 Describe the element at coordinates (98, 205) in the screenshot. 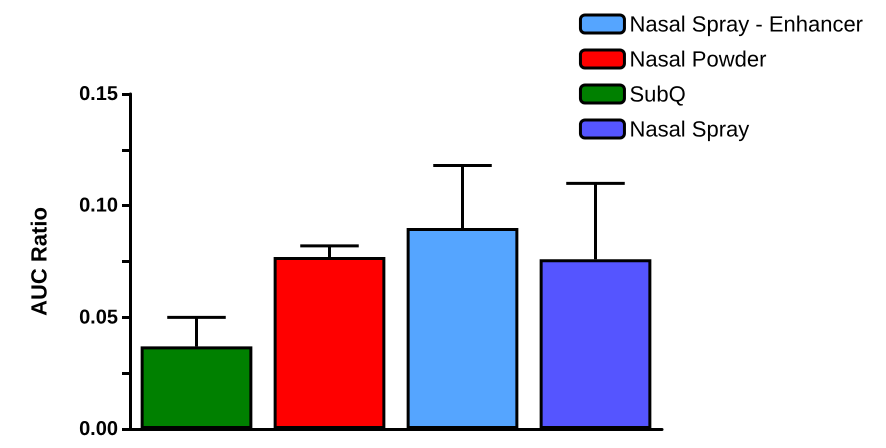

I see `y-tick-label: 0.10` at that location.